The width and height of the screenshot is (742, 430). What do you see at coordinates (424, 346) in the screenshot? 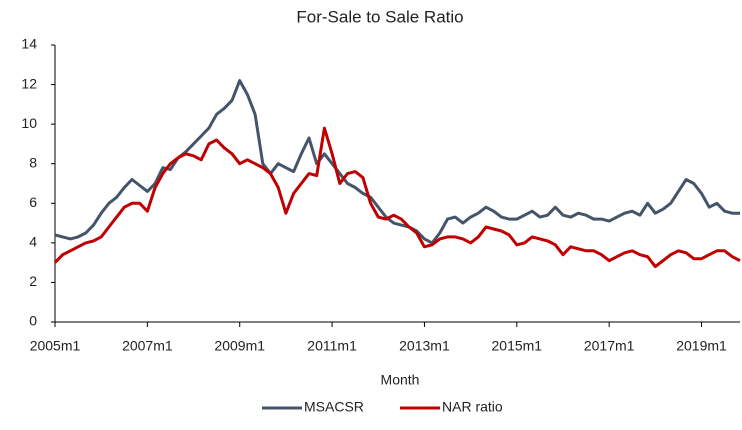
I see `x-tick-label: 2013m1` at bounding box center [424, 346].